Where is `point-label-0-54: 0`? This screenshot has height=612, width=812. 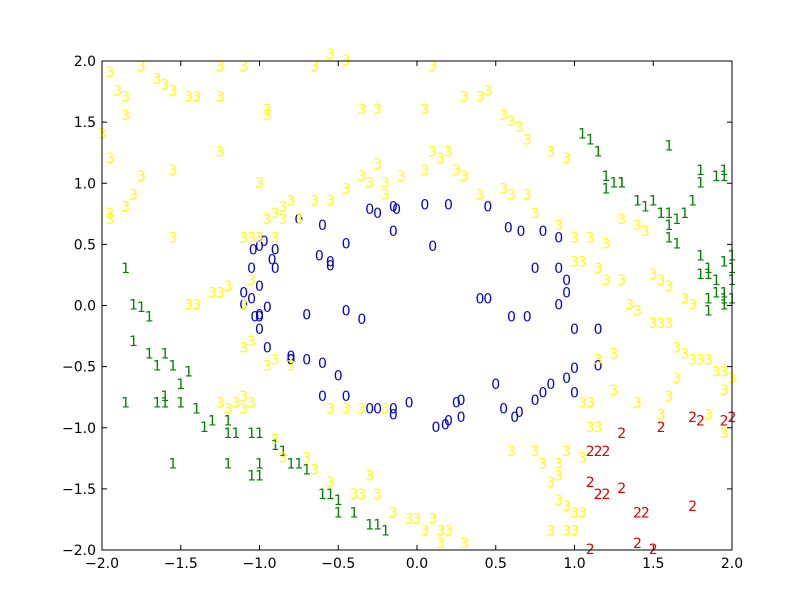 point-label-0-54: 0 is located at coordinates (306, 361).